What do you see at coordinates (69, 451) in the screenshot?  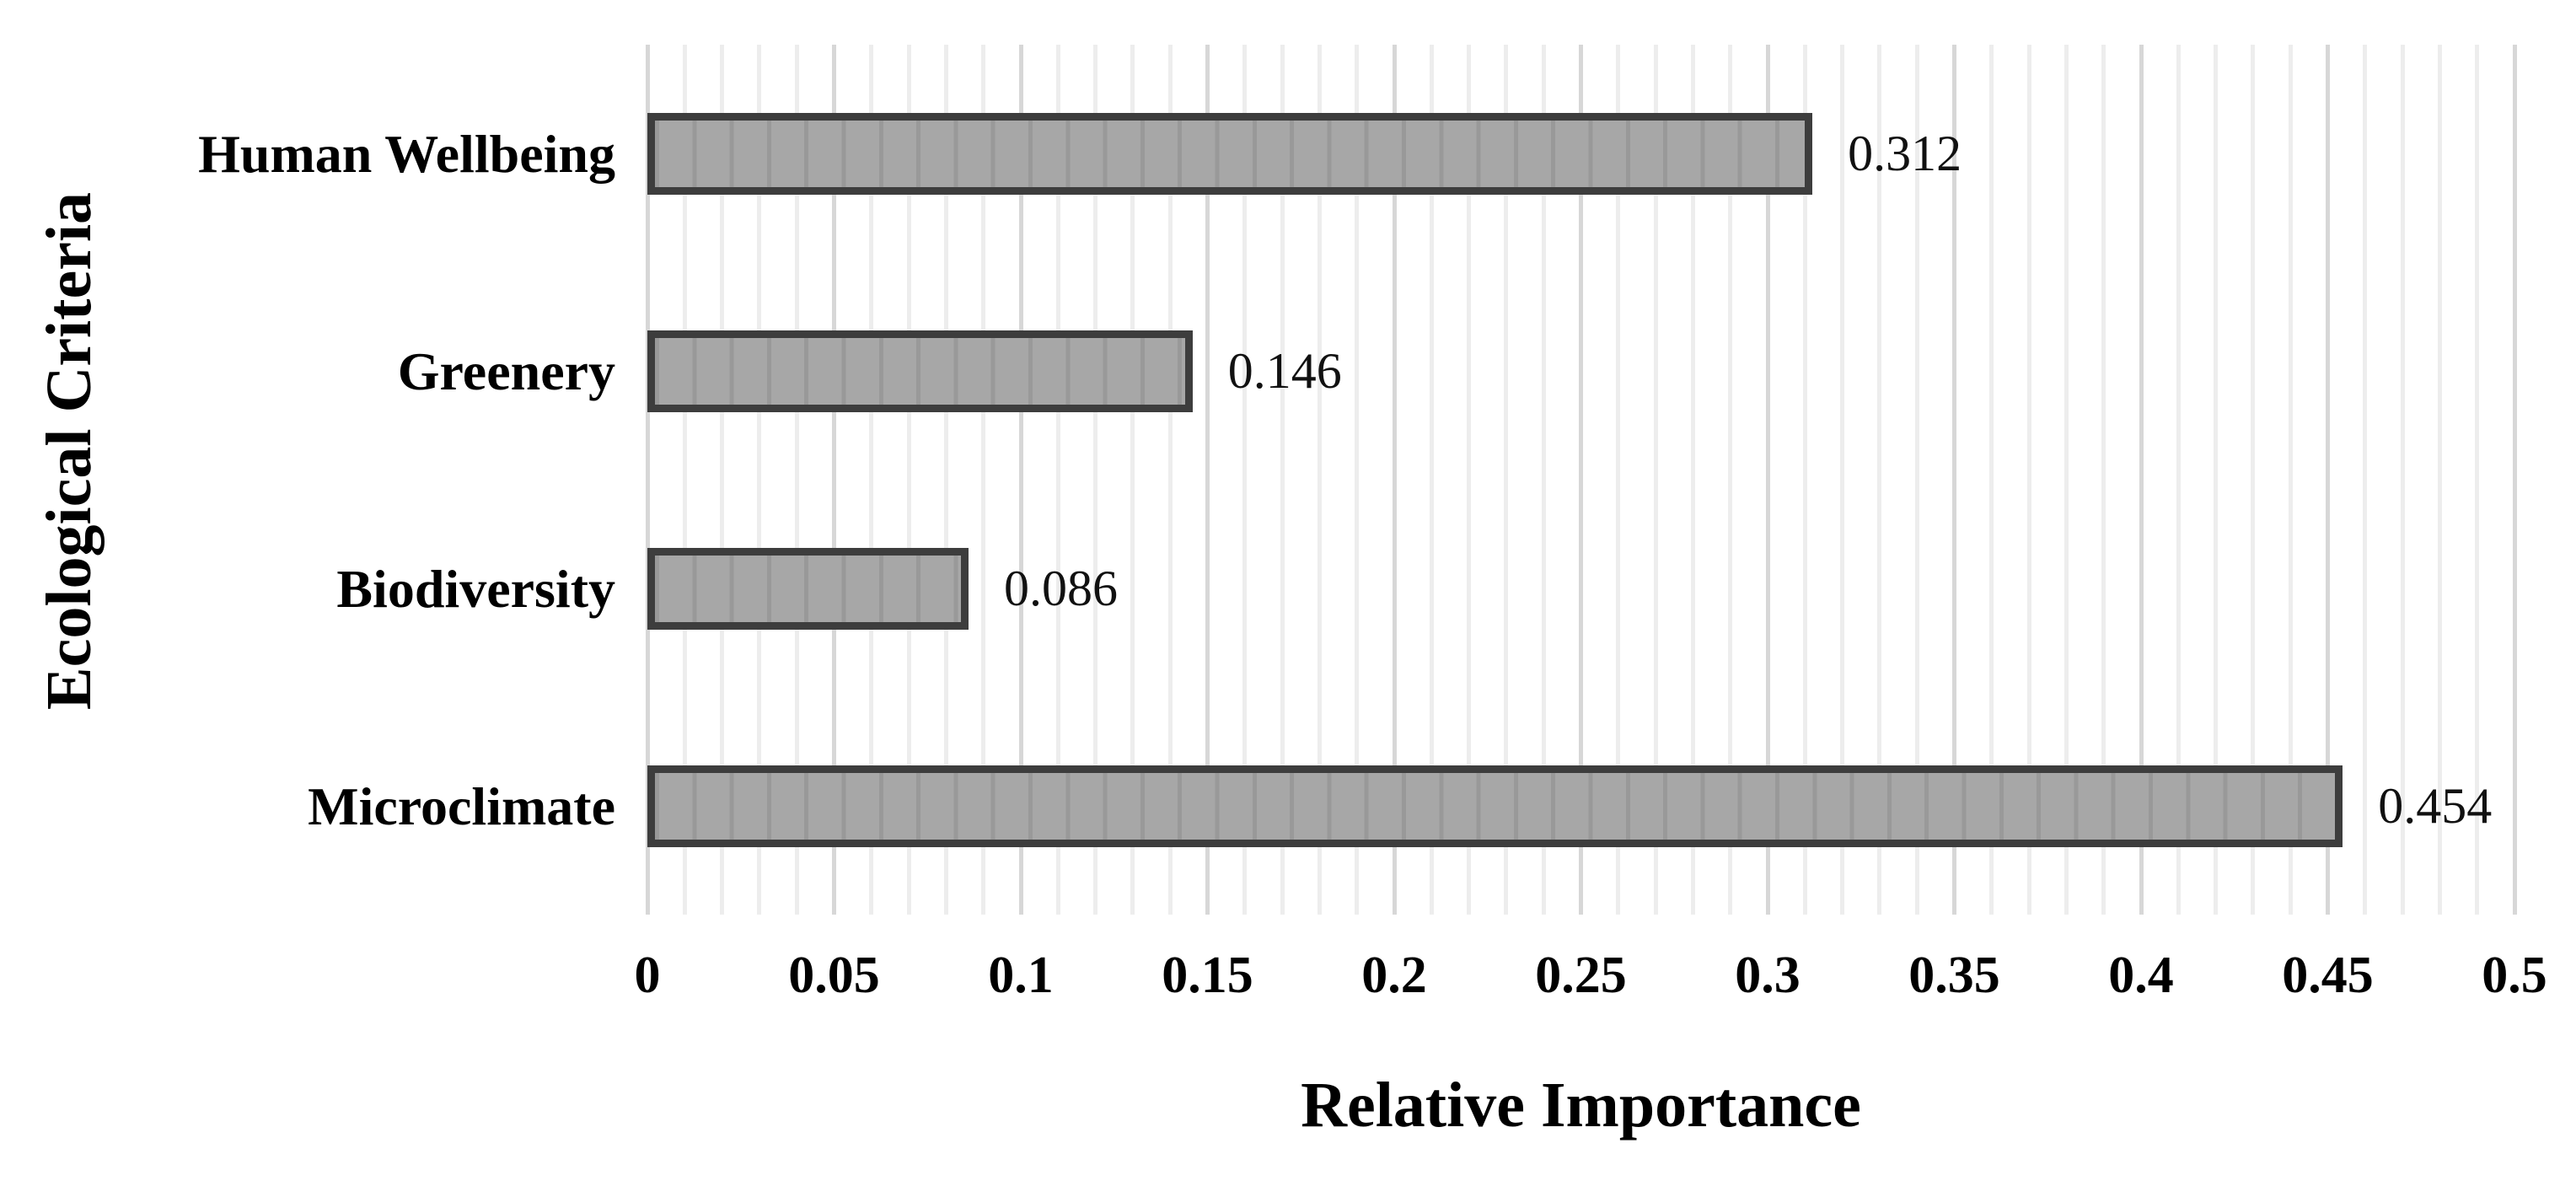 I see `y-axis-title: Ecological Criteria` at bounding box center [69, 451].